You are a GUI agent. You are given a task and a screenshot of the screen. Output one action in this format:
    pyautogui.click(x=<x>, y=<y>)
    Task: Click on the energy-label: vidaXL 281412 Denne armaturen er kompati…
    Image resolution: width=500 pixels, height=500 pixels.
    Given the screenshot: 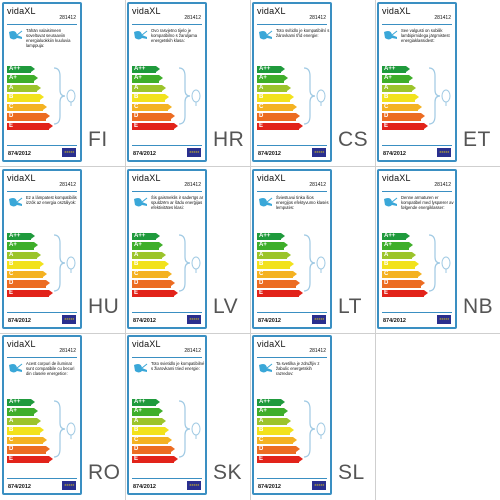 What is the action you would take?
    pyautogui.click(x=417, y=249)
    